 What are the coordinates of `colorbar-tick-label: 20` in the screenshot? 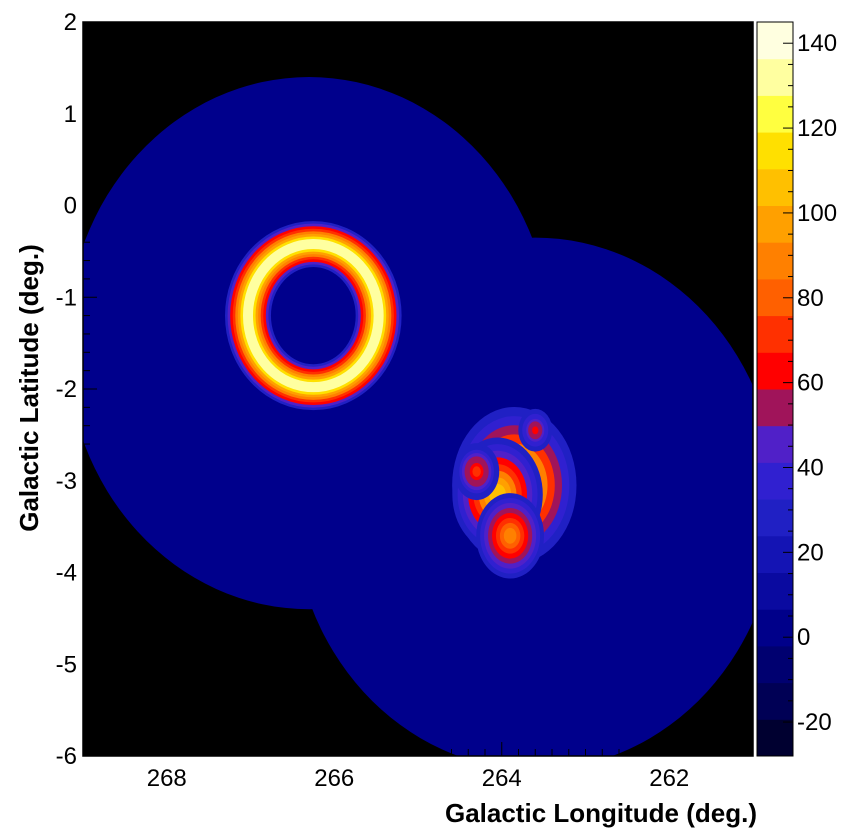 It's located at (810, 552).